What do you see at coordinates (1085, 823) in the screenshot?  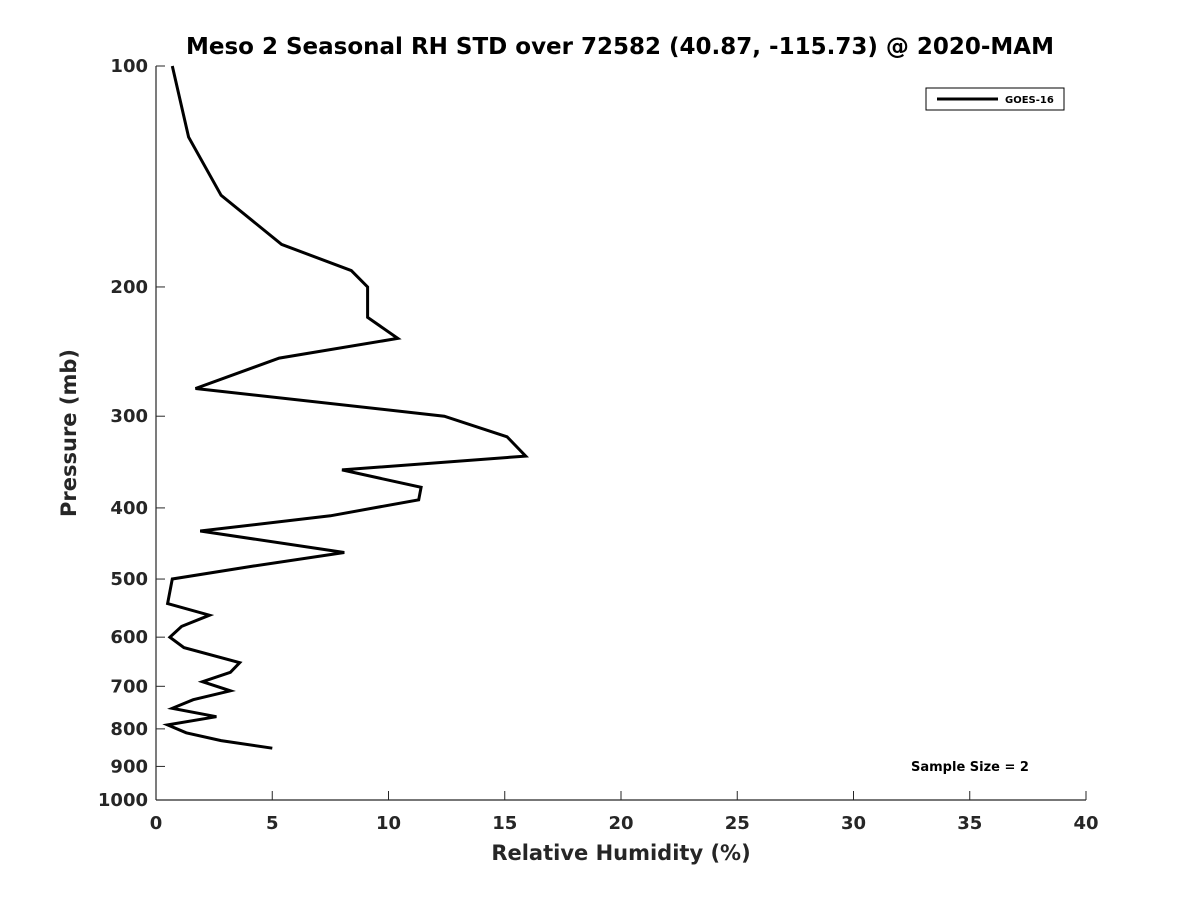 I see `x-tick-label: 40` at bounding box center [1085, 823].